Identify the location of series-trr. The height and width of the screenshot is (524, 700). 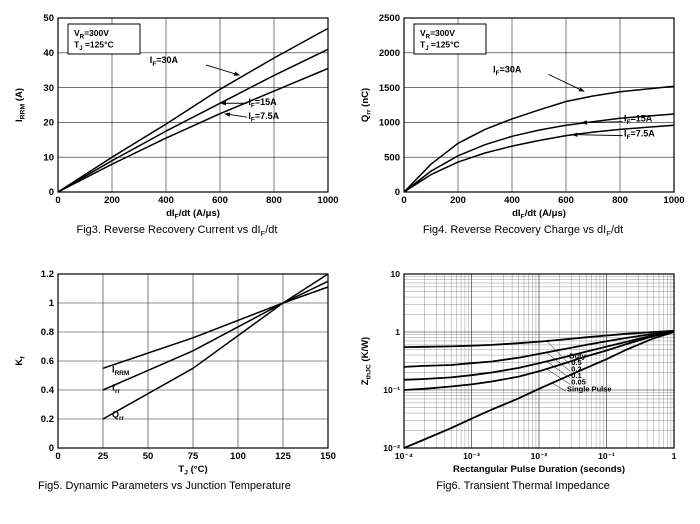
(215, 335).